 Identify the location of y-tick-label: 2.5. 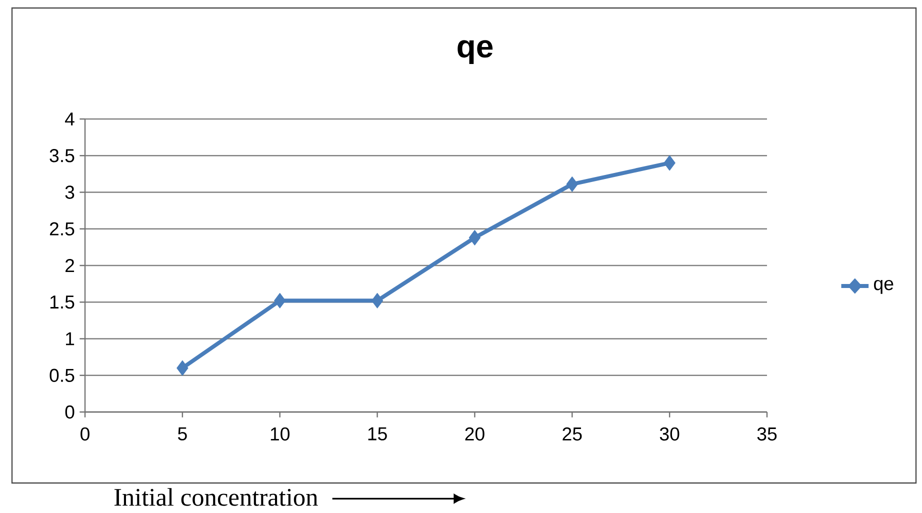
(62, 229).